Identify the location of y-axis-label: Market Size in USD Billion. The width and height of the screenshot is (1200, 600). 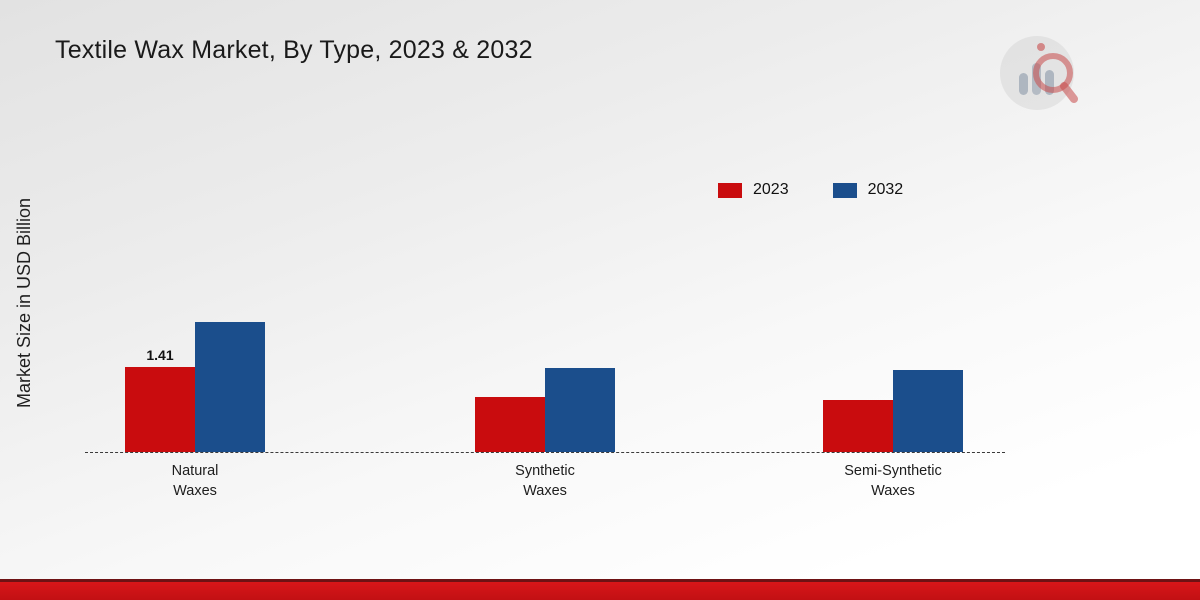
(24, 303).